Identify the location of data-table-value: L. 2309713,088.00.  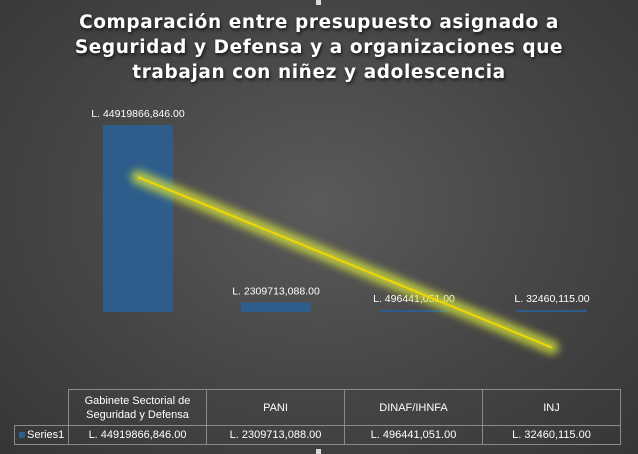
(275, 435).